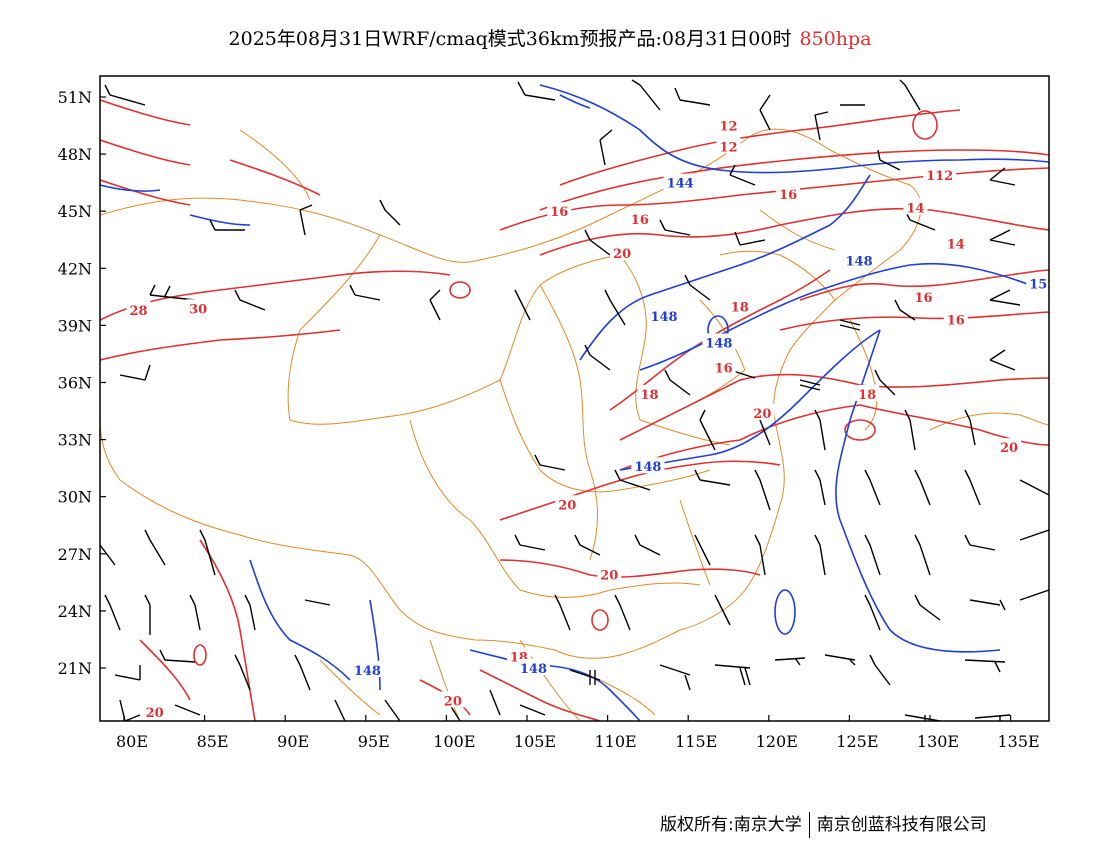  I want to click on lon-label: 130E, so click(938, 741).